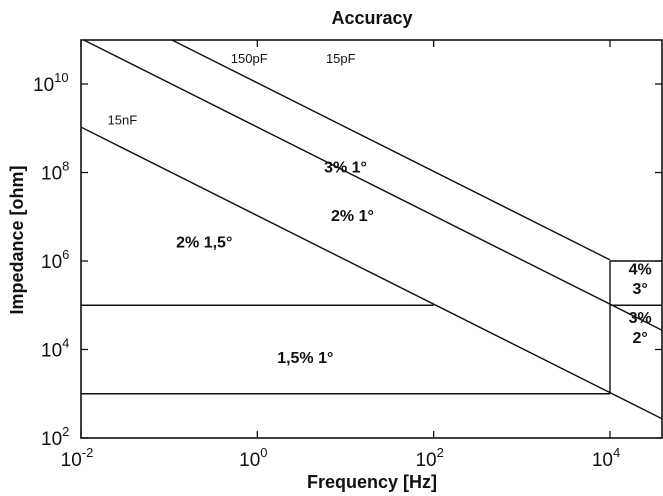 The image size is (663, 496). I want to click on region-label: 3%, so click(640, 318).